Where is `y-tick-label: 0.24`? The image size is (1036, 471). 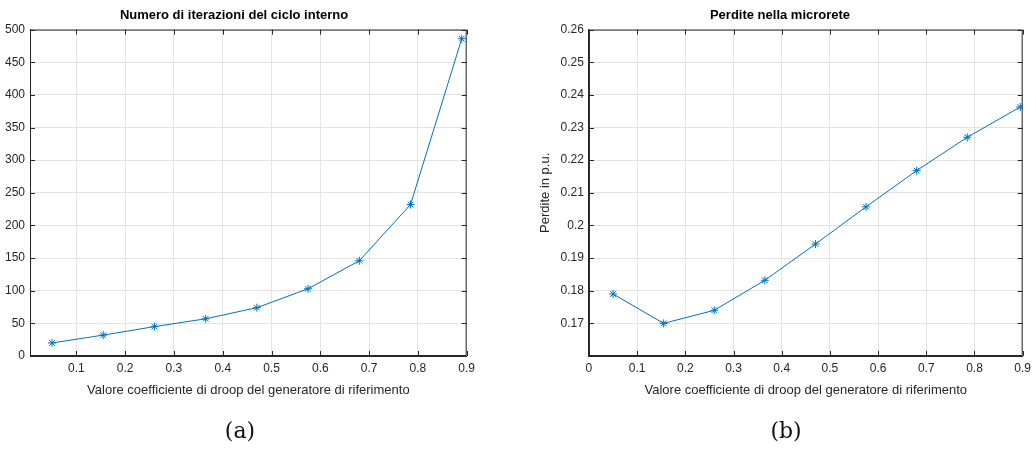
y-tick-label: 0.24 is located at coordinates (572, 94).